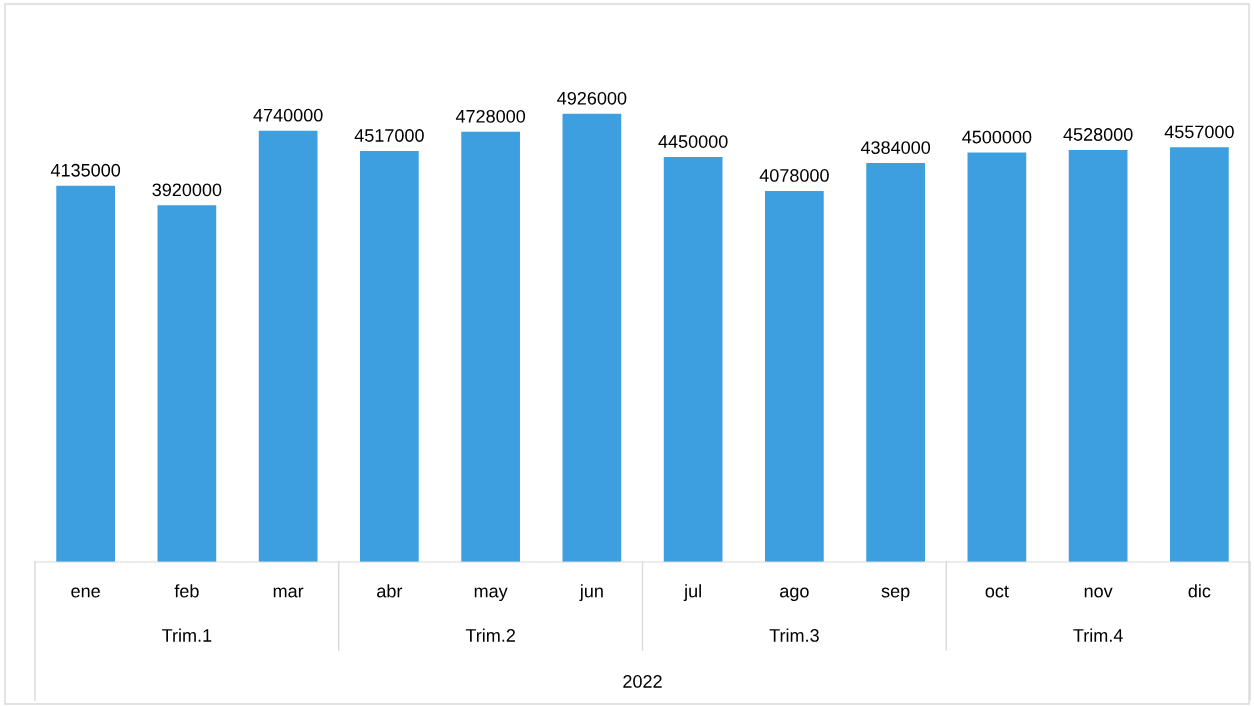 Image resolution: width=1254 pixels, height=706 pixels. What do you see at coordinates (997, 137) in the screenshot?
I see `data-label: 4500000` at bounding box center [997, 137].